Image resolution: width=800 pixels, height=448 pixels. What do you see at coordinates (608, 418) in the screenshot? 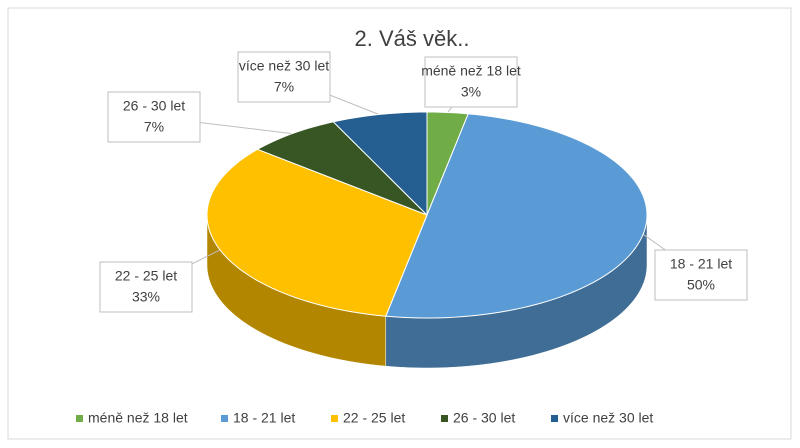
I see `legend-label: více než 30 let` at bounding box center [608, 418].